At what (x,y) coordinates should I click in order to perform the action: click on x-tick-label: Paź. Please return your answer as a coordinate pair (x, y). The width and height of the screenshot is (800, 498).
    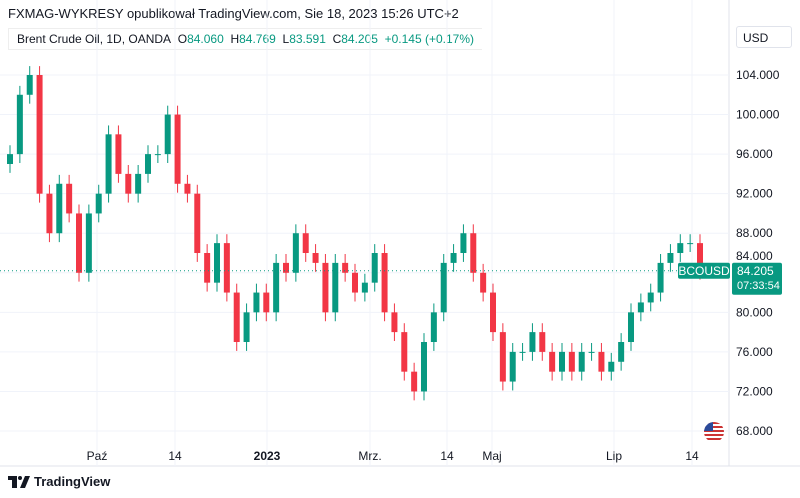
    Looking at the image, I should click on (97, 456).